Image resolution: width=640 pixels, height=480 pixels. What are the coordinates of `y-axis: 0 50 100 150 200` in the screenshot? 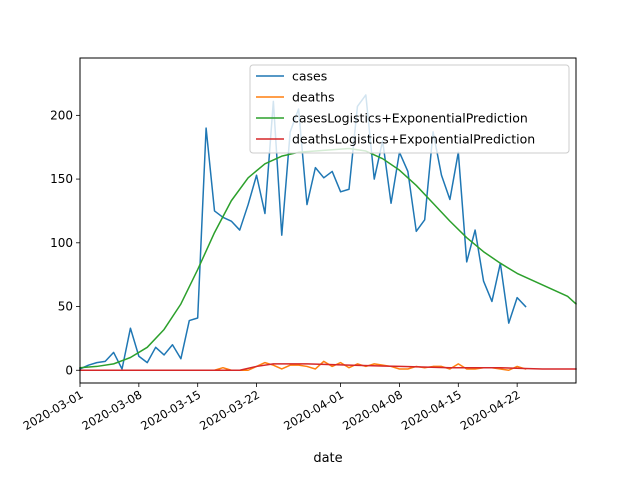 It's located at (65, 242).